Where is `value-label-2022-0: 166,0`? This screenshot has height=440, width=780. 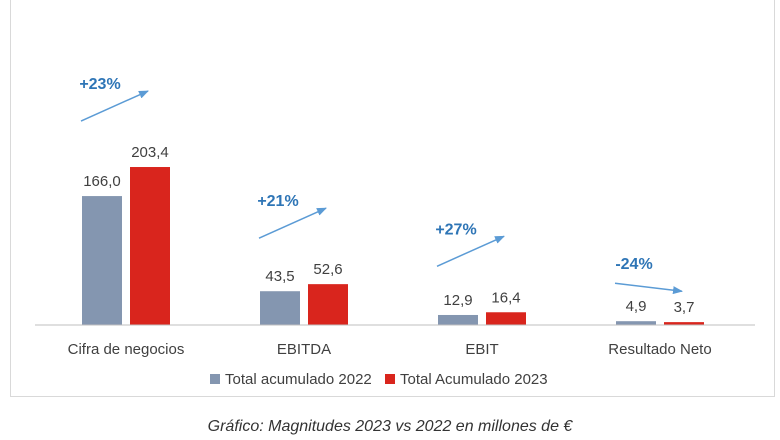
value-label-2022-0: 166,0 is located at coordinates (102, 181).